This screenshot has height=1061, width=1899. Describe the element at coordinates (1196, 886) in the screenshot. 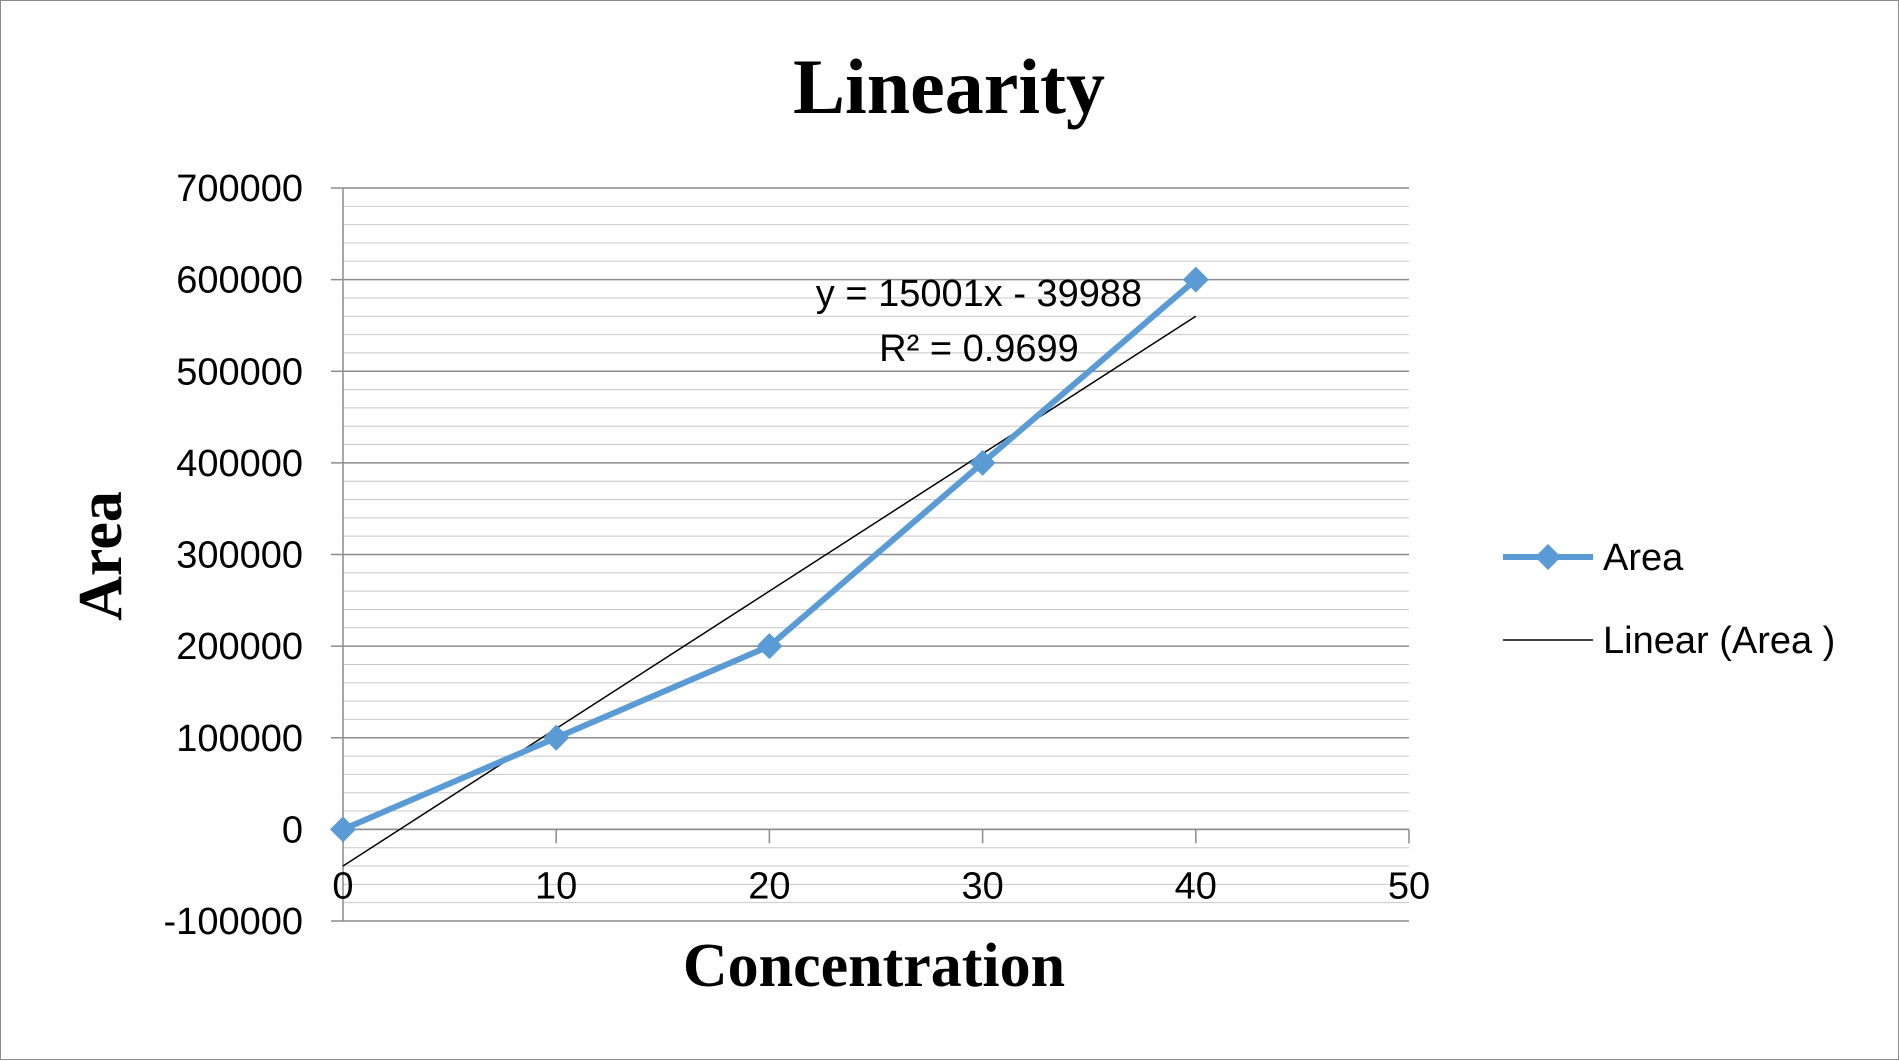

I see `x-tick-label: 40` at that location.